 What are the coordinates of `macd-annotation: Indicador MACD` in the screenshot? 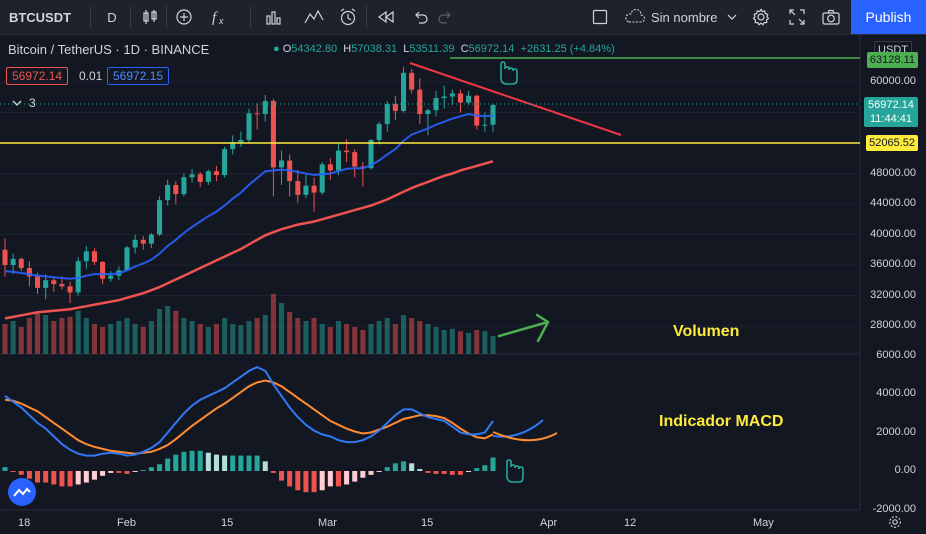 It's located at (721, 421).